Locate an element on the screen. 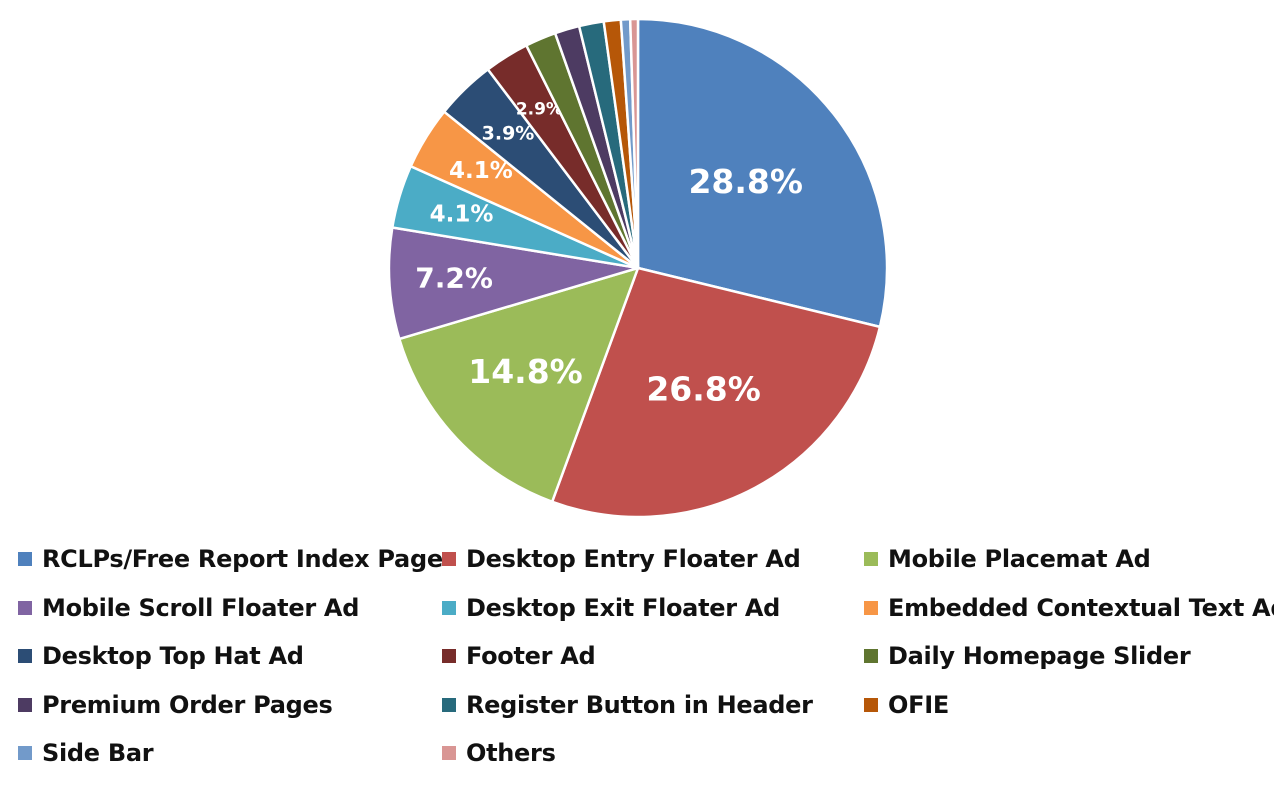 This screenshot has width=1274, height=798. legend-item: Daily Homepage Slider is located at coordinates (1064, 656).